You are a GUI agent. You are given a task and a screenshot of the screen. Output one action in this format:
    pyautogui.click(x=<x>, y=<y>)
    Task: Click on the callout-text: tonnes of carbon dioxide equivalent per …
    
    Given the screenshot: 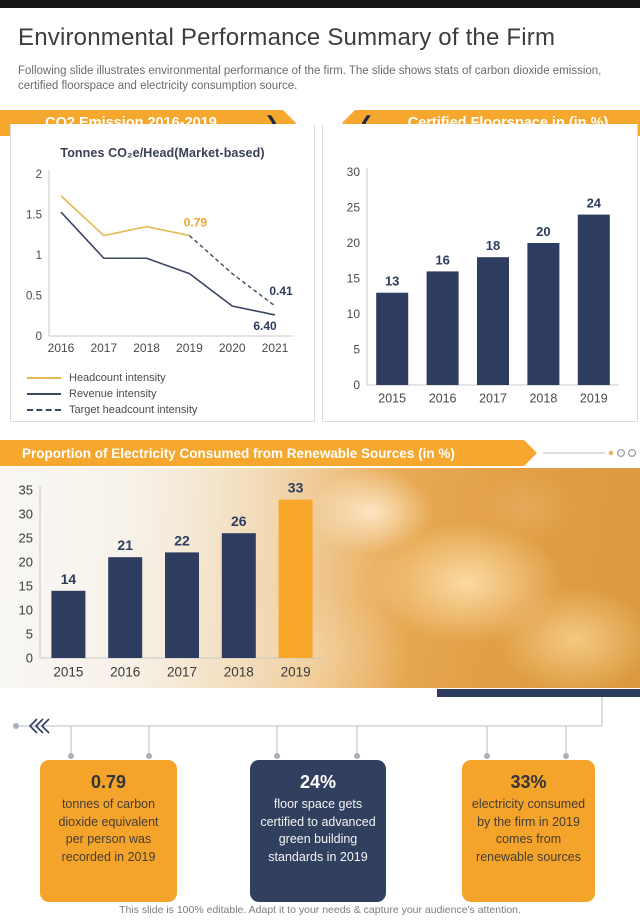 What is the action you would take?
    pyautogui.click(x=108, y=830)
    